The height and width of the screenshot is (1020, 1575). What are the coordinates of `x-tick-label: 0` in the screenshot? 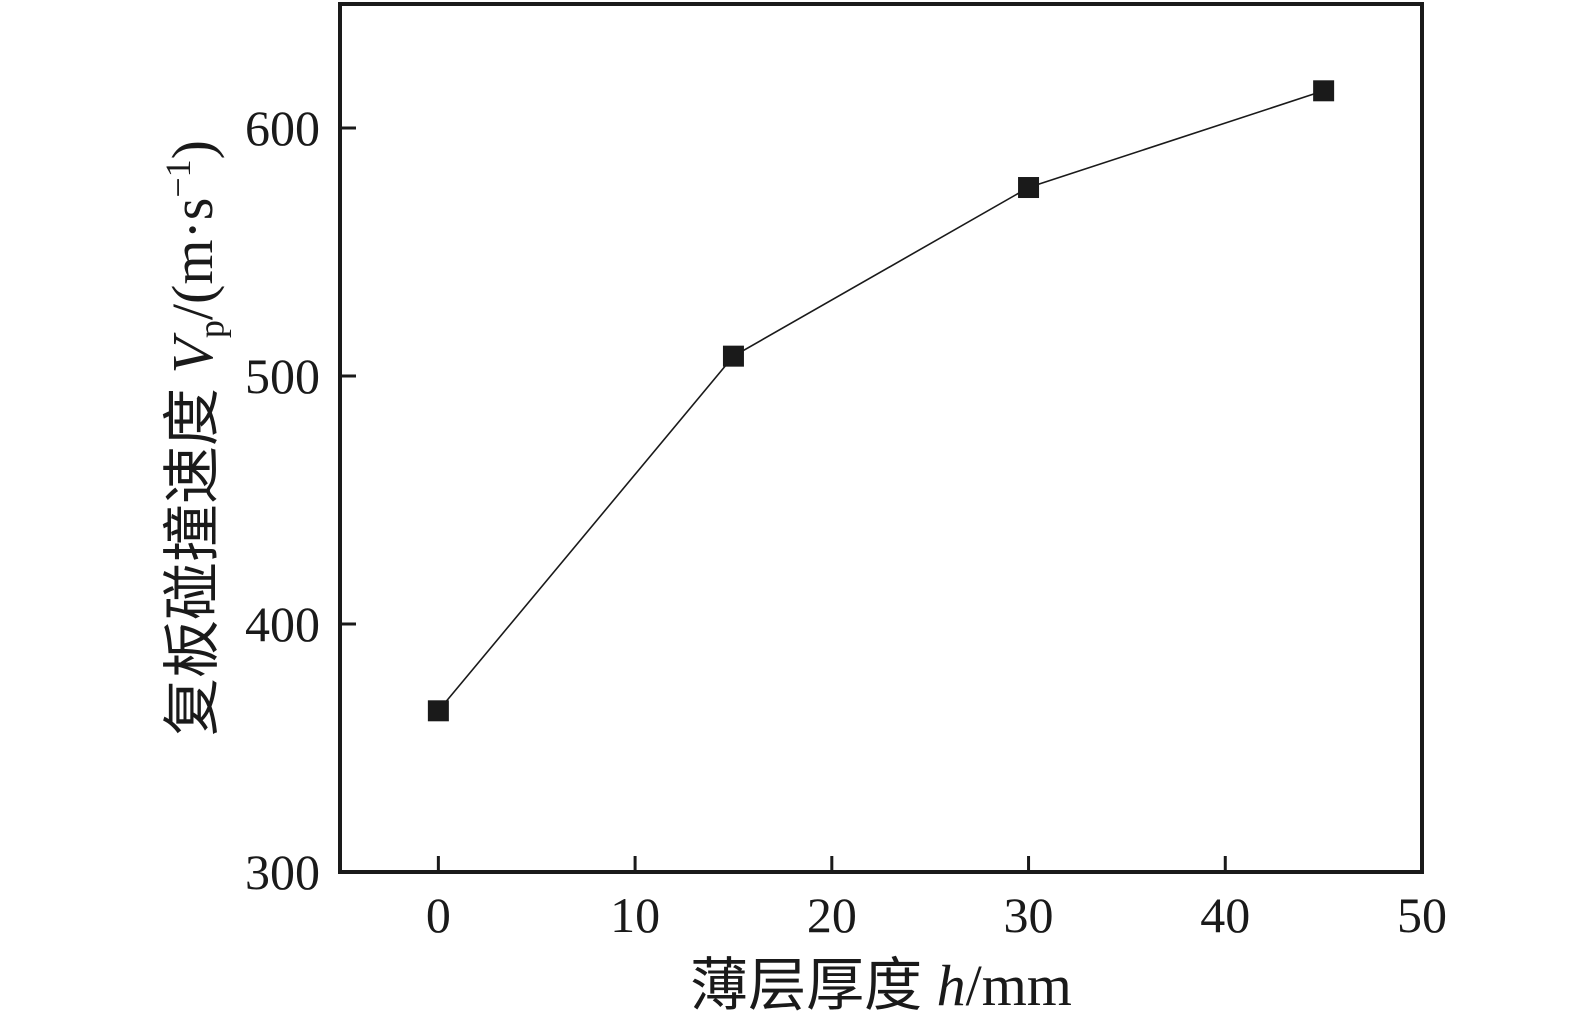 It's located at (438, 915).